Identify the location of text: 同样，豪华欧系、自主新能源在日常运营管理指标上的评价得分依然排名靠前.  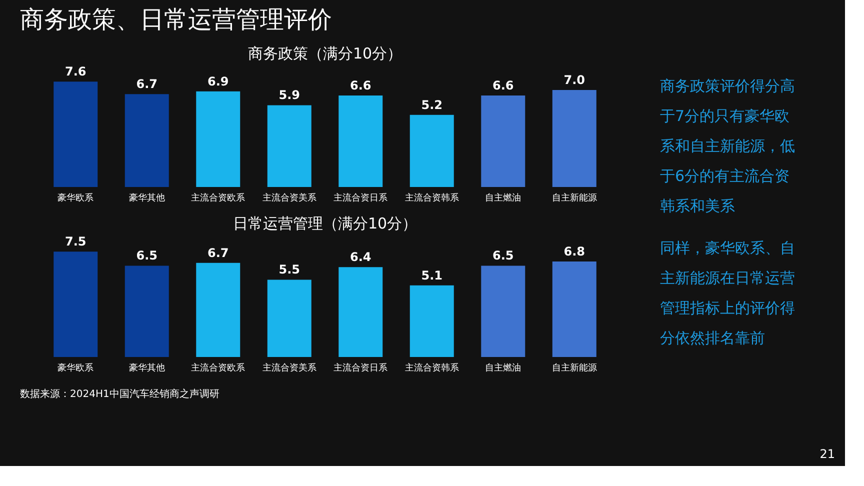
(727, 293).